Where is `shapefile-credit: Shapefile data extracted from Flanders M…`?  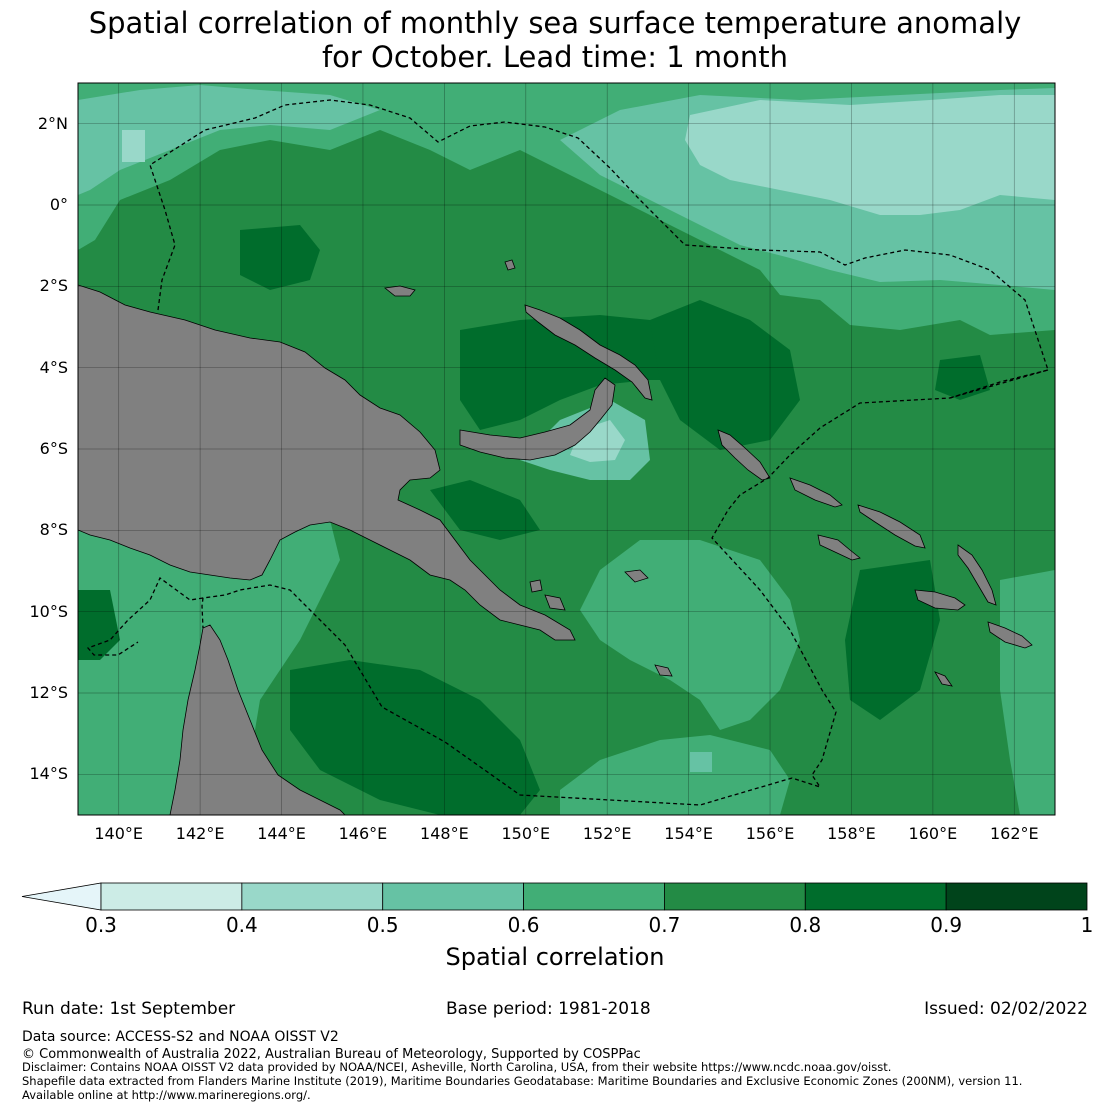
shapefile-credit: Shapefile data extracted from Flanders M… is located at coordinates (522, 1081).